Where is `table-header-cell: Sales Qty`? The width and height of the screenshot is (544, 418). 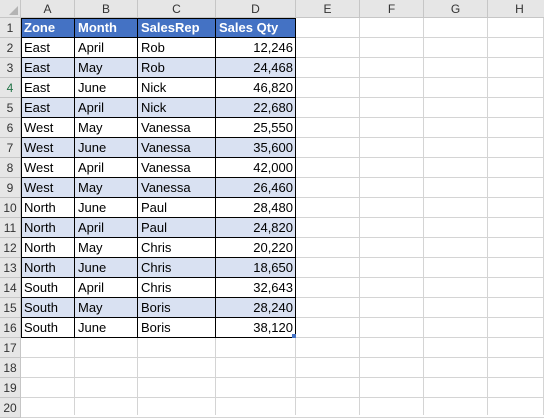 table-header-cell: Sales Qty is located at coordinates (256, 28).